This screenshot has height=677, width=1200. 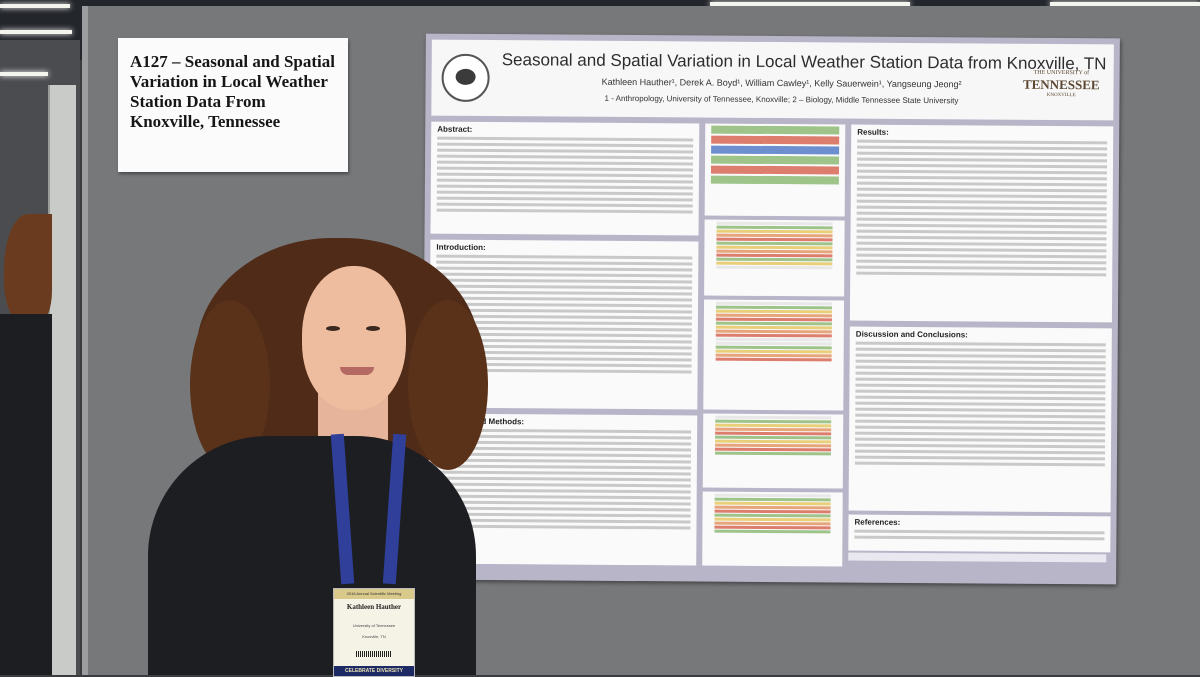 What do you see at coordinates (333, 328) in the screenshot?
I see `person-eye-left` at bounding box center [333, 328].